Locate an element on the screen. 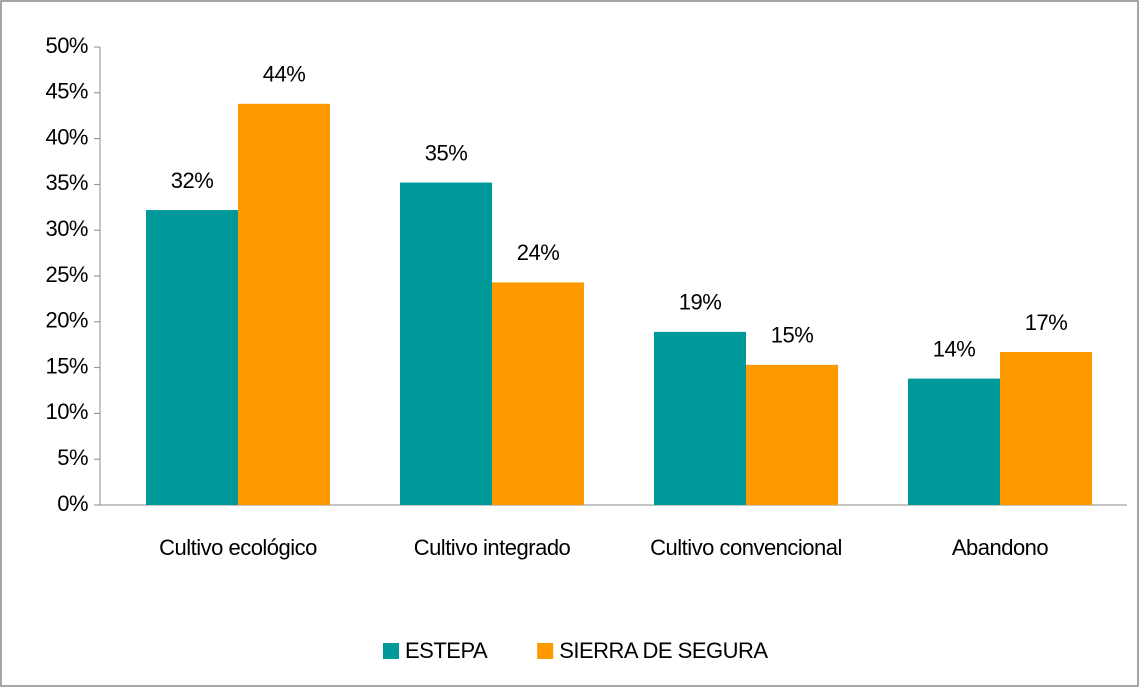 The image size is (1140, 688). value-label: 44% is located at coordinates (284, 74).